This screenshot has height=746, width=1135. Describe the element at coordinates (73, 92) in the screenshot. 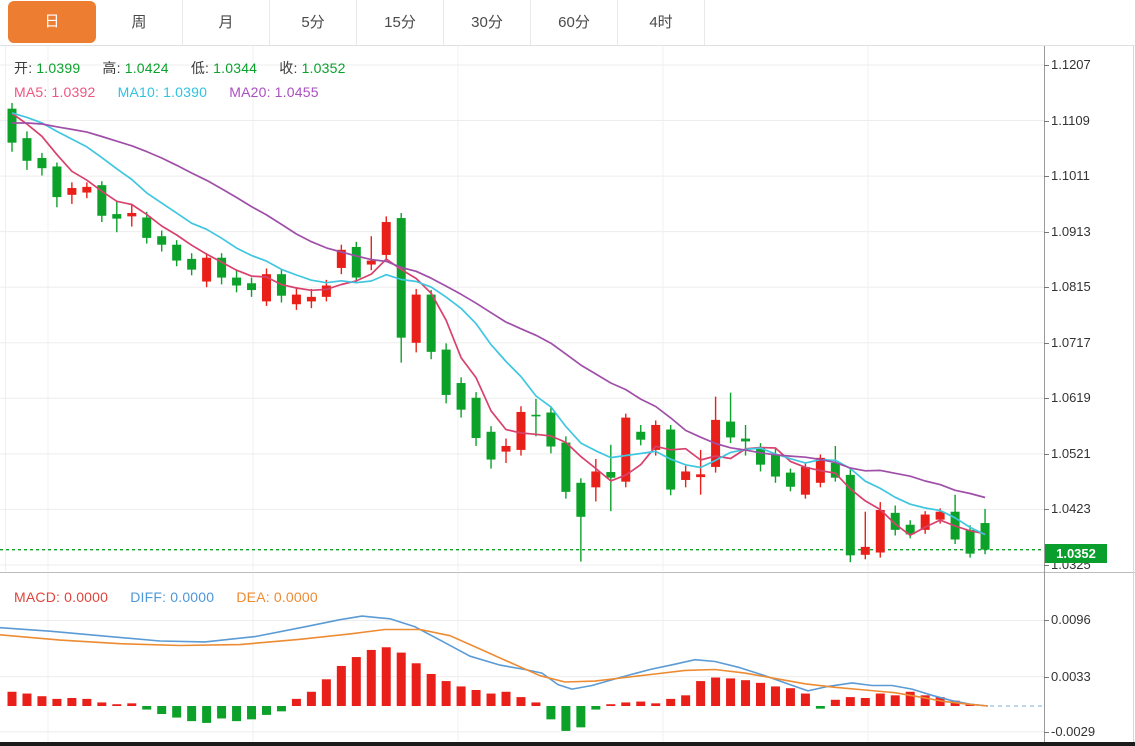

I see `ma5-value: 1.0392` at that location.